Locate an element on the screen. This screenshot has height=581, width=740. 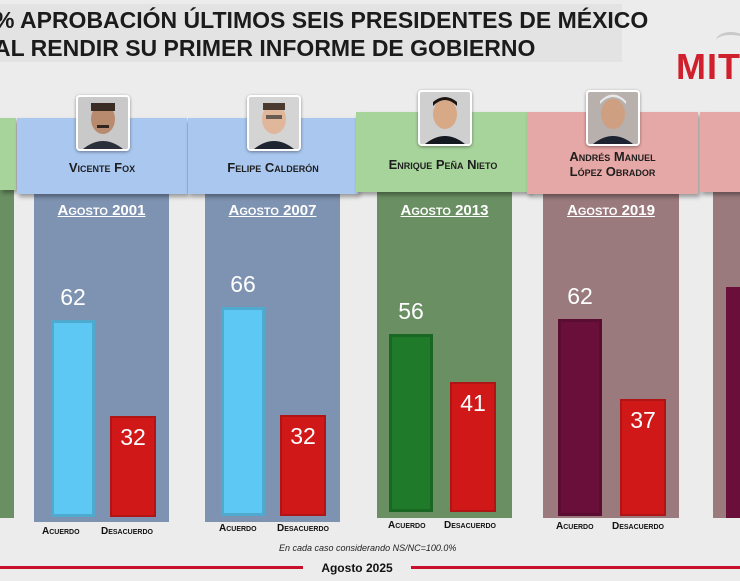
photo-amlo is located at coordinates (613, 118).